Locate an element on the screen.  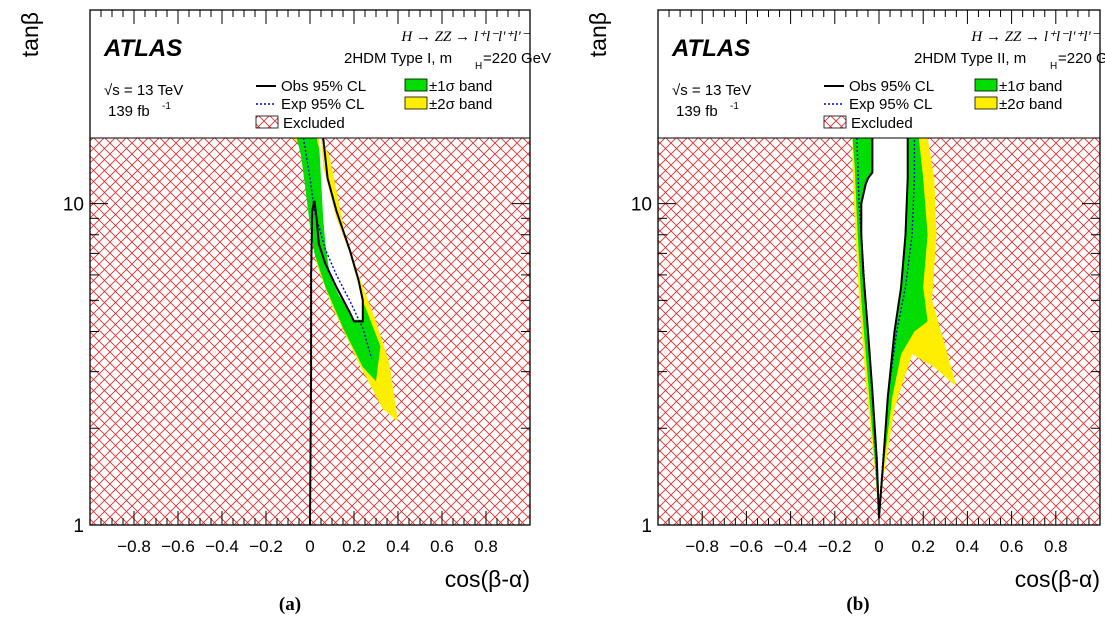
model-label: 2HDM Type I, m is located at coordinates (398, 58).